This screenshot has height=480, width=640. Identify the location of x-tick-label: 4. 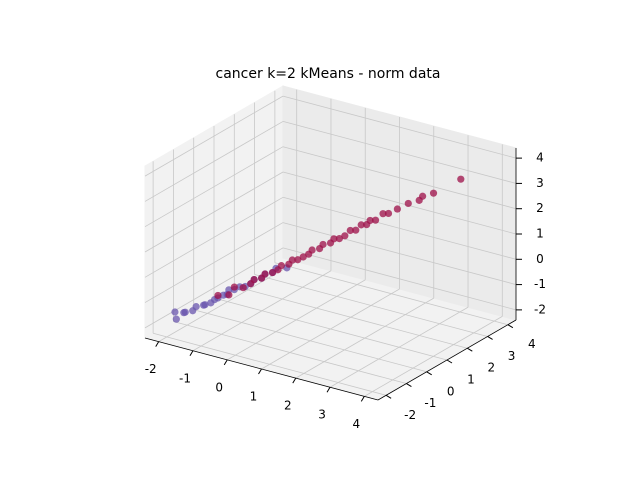
(356, 424).